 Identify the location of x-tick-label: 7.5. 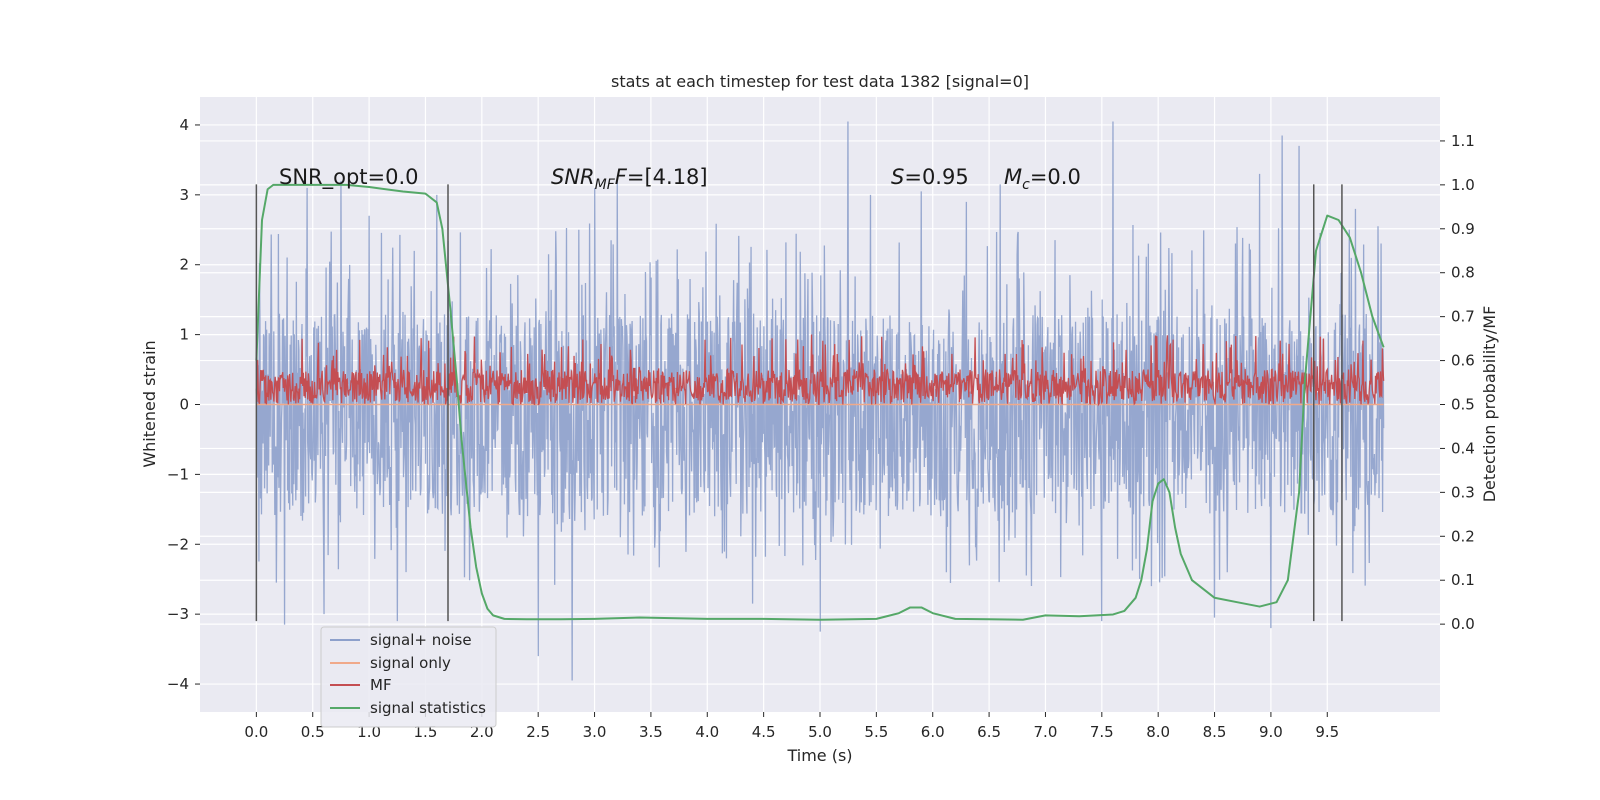
(1102, 732).